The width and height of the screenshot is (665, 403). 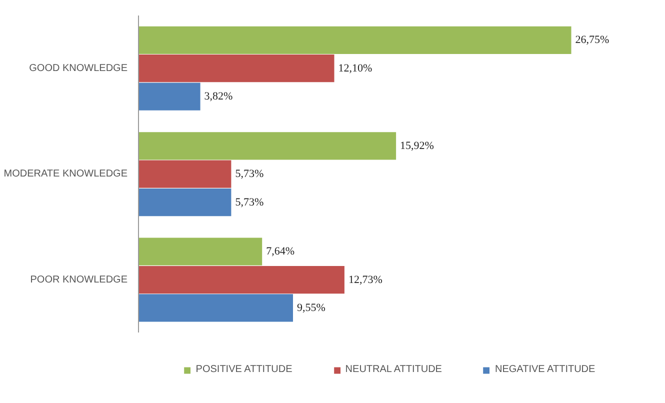 I want to click on y-tick-label: MODERATE KNOWLEDGE, so click(x=66, y=174).